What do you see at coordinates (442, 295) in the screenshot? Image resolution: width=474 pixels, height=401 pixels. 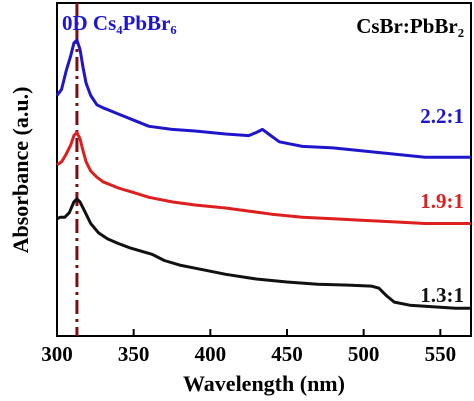 I see `series-label-1-3-1: 1.3:1` at bounding box center [442, 295].